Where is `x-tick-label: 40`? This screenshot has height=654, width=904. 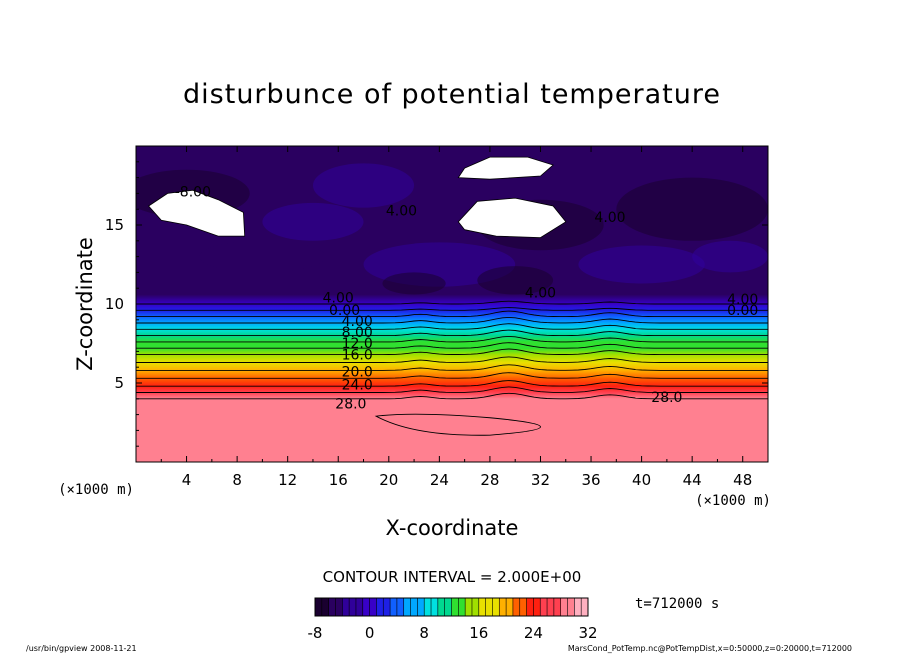 x-tick-label: 40 is located at coordinates (641, 480).